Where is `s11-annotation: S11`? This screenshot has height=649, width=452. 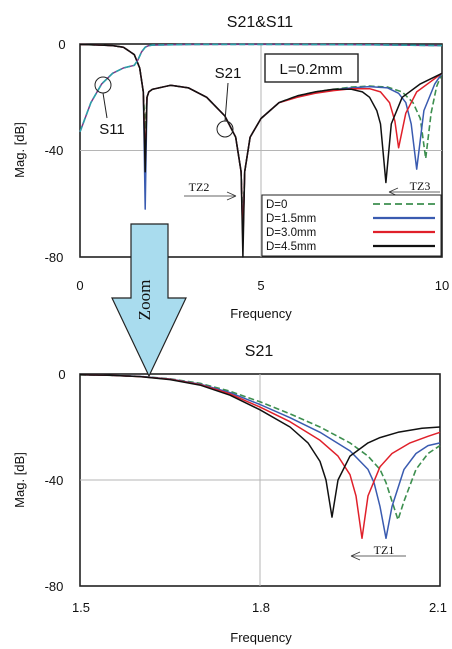
s11-annotation: S11 is located at coordinates (112, 129).